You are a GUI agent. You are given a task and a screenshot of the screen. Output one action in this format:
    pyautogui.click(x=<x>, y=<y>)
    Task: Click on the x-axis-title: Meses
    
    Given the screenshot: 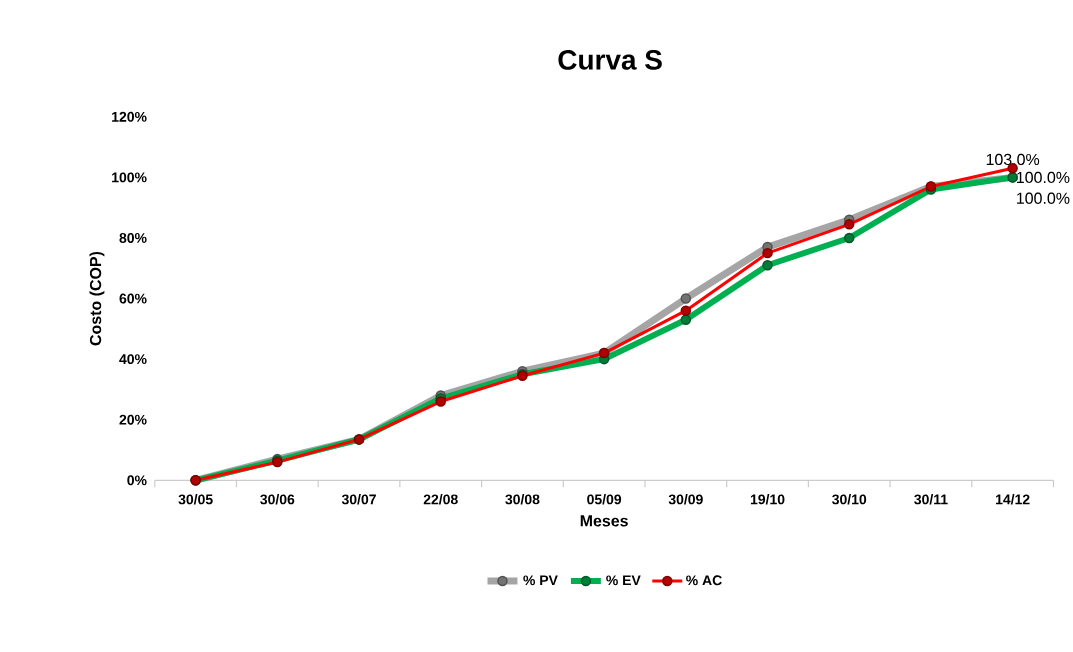 What is the action you would take?
    pyautogui.click(x=604, y=521)
    